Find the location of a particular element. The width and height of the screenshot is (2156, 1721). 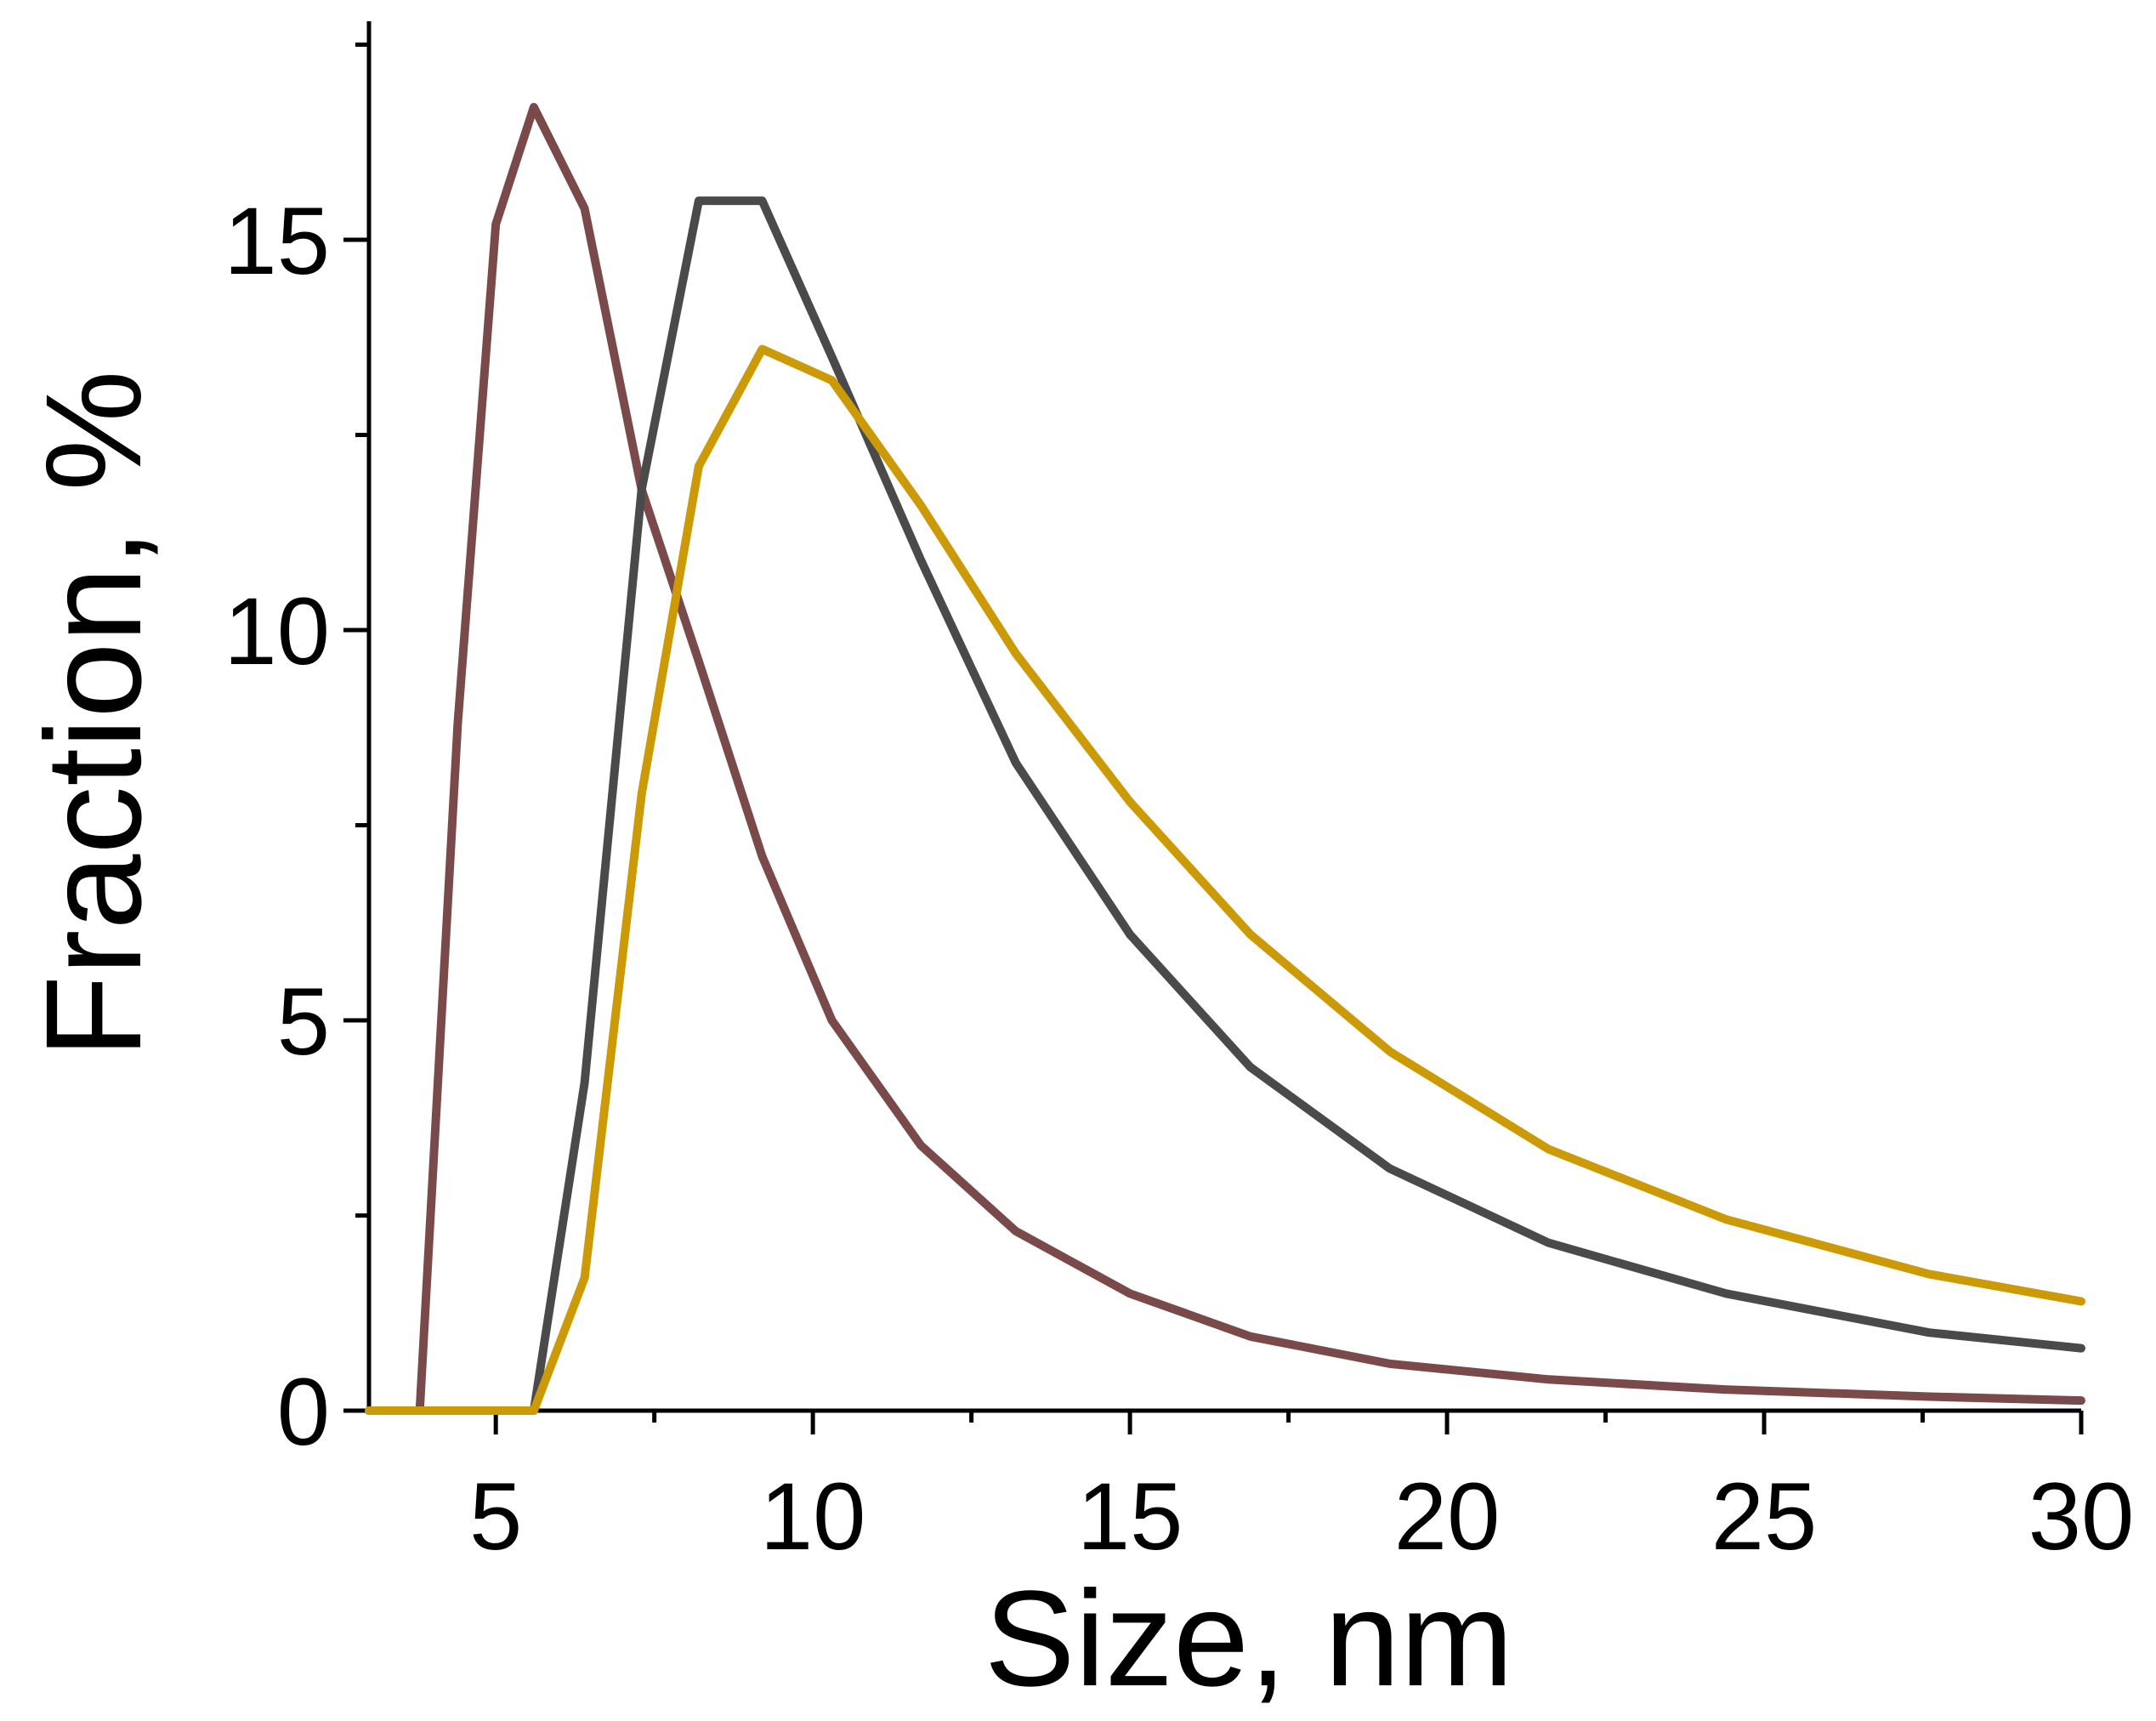

y-tick-label: 0 is located at coordinates (304, 1412).